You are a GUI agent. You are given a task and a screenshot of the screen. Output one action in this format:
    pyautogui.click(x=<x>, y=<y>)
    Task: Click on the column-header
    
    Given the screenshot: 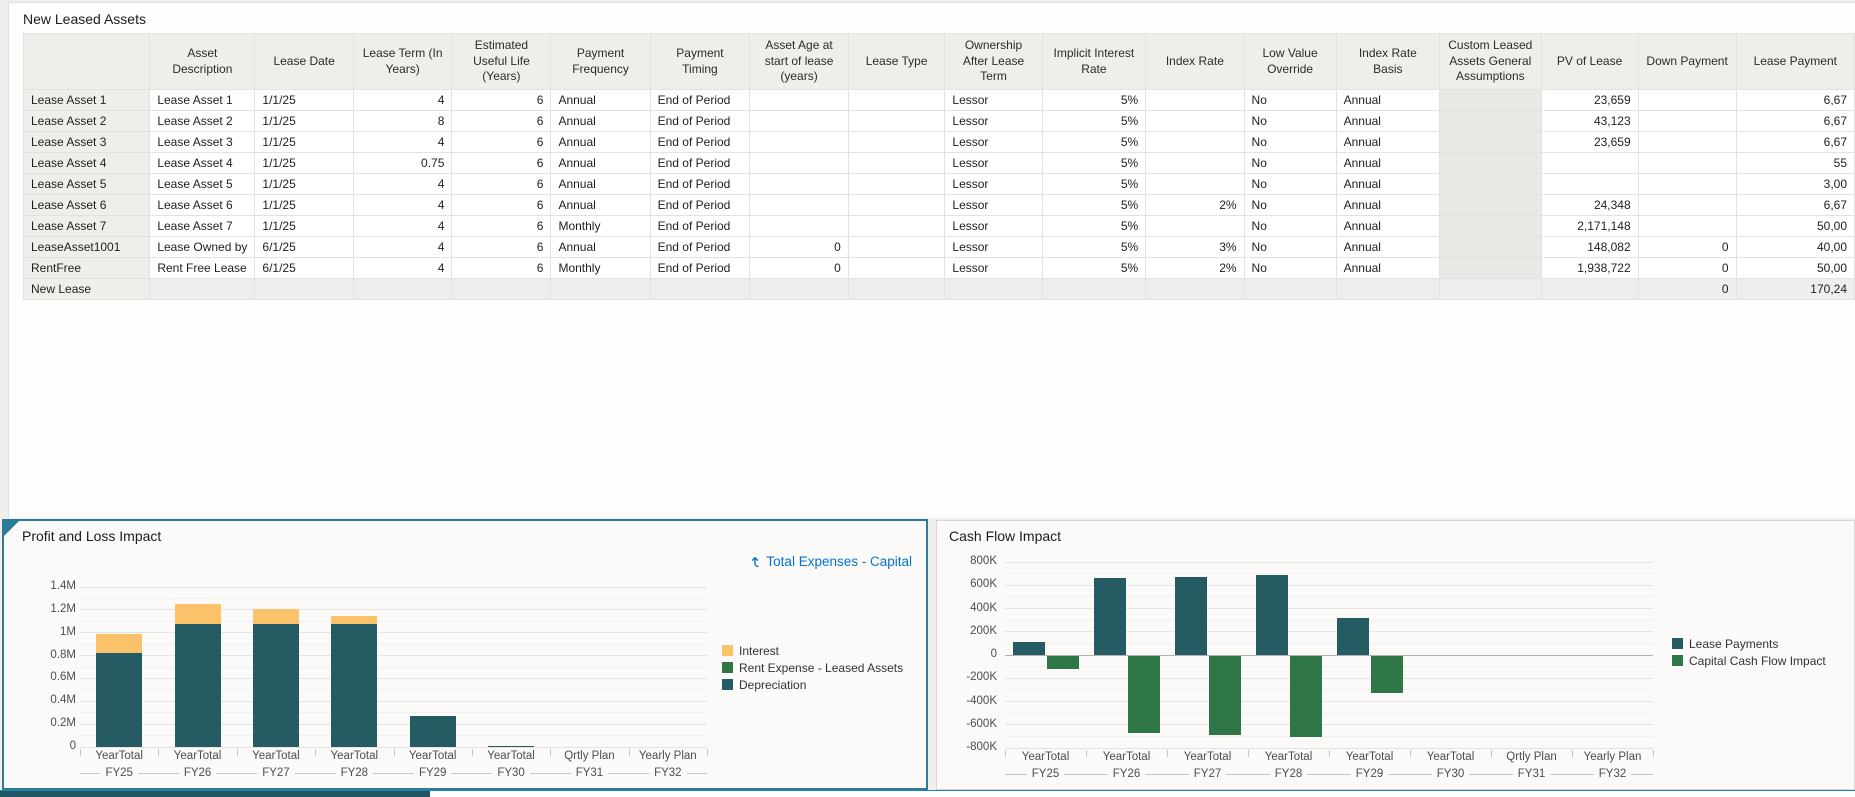 What is the action you would take?
    pyautogui.click(x=87, y=61)
    